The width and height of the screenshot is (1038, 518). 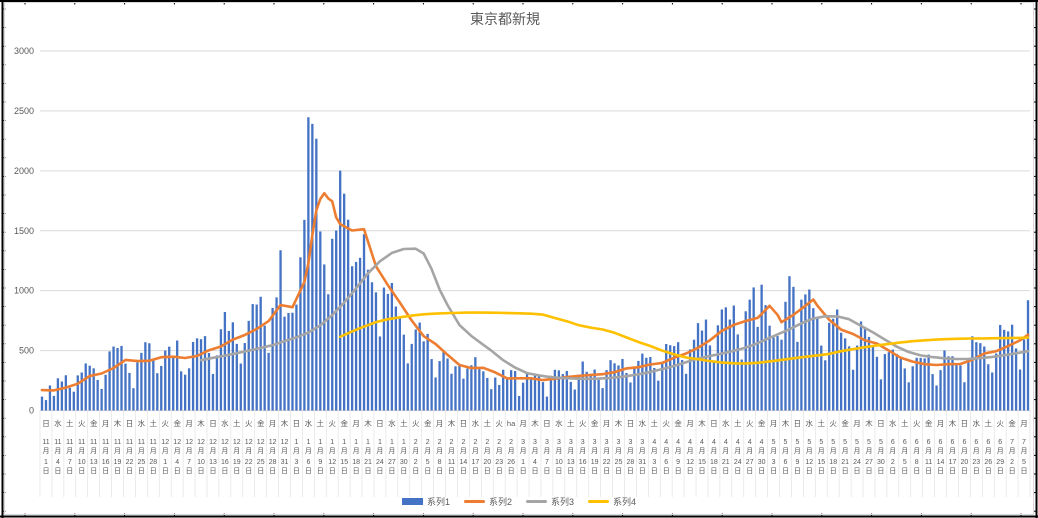 What do you see at coordinates (583, 447) in the screenshot?
I see `x-axis-label: 火 3月 16日` at bounding box center [583, 447].